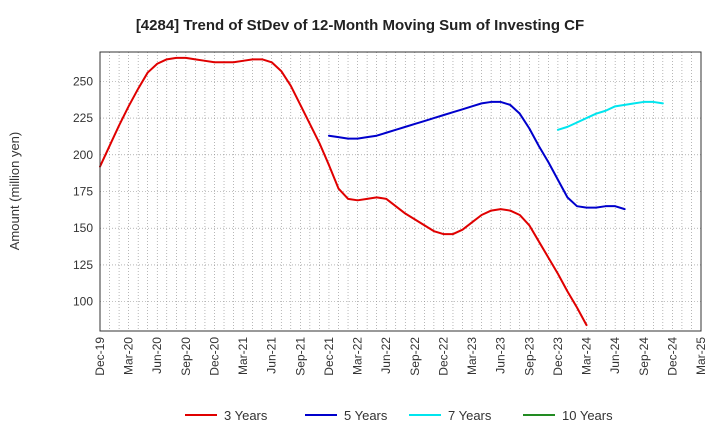 The image size is (720, 440). What do you see at coordinates (246, 415) in the screenshot?
I see `legend-label-3-years: 3 Years` at bounding box center [246, 415].